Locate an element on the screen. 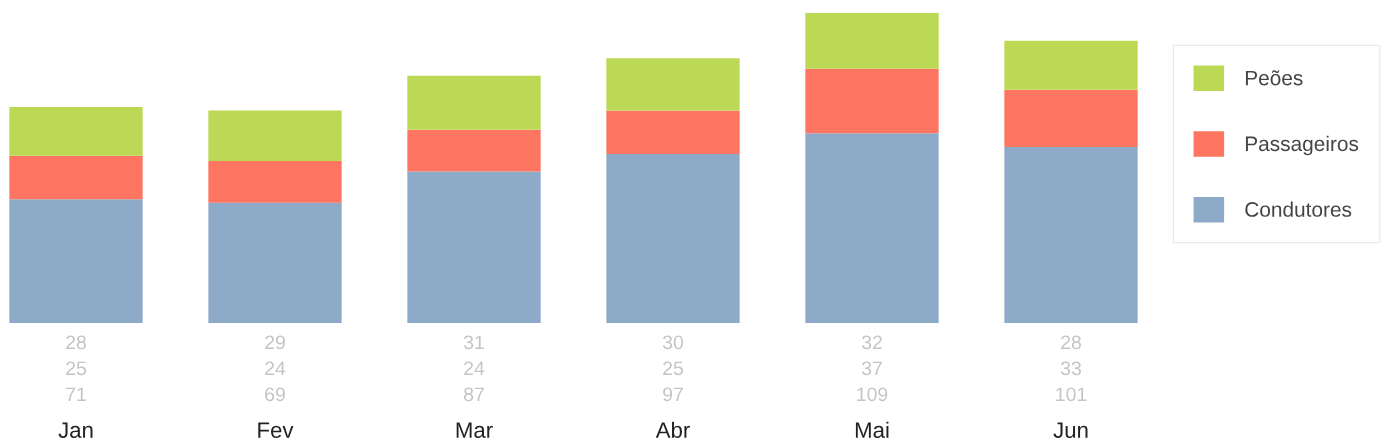 The width and height of the screenshot is (1381, 444). data-label: 30 is located at coordinates (673, 342).